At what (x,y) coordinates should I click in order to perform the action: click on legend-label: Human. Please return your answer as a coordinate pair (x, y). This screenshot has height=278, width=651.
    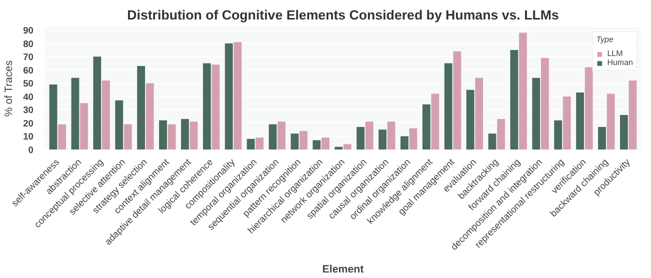
    Looking at the image, I should click on (620, 62).